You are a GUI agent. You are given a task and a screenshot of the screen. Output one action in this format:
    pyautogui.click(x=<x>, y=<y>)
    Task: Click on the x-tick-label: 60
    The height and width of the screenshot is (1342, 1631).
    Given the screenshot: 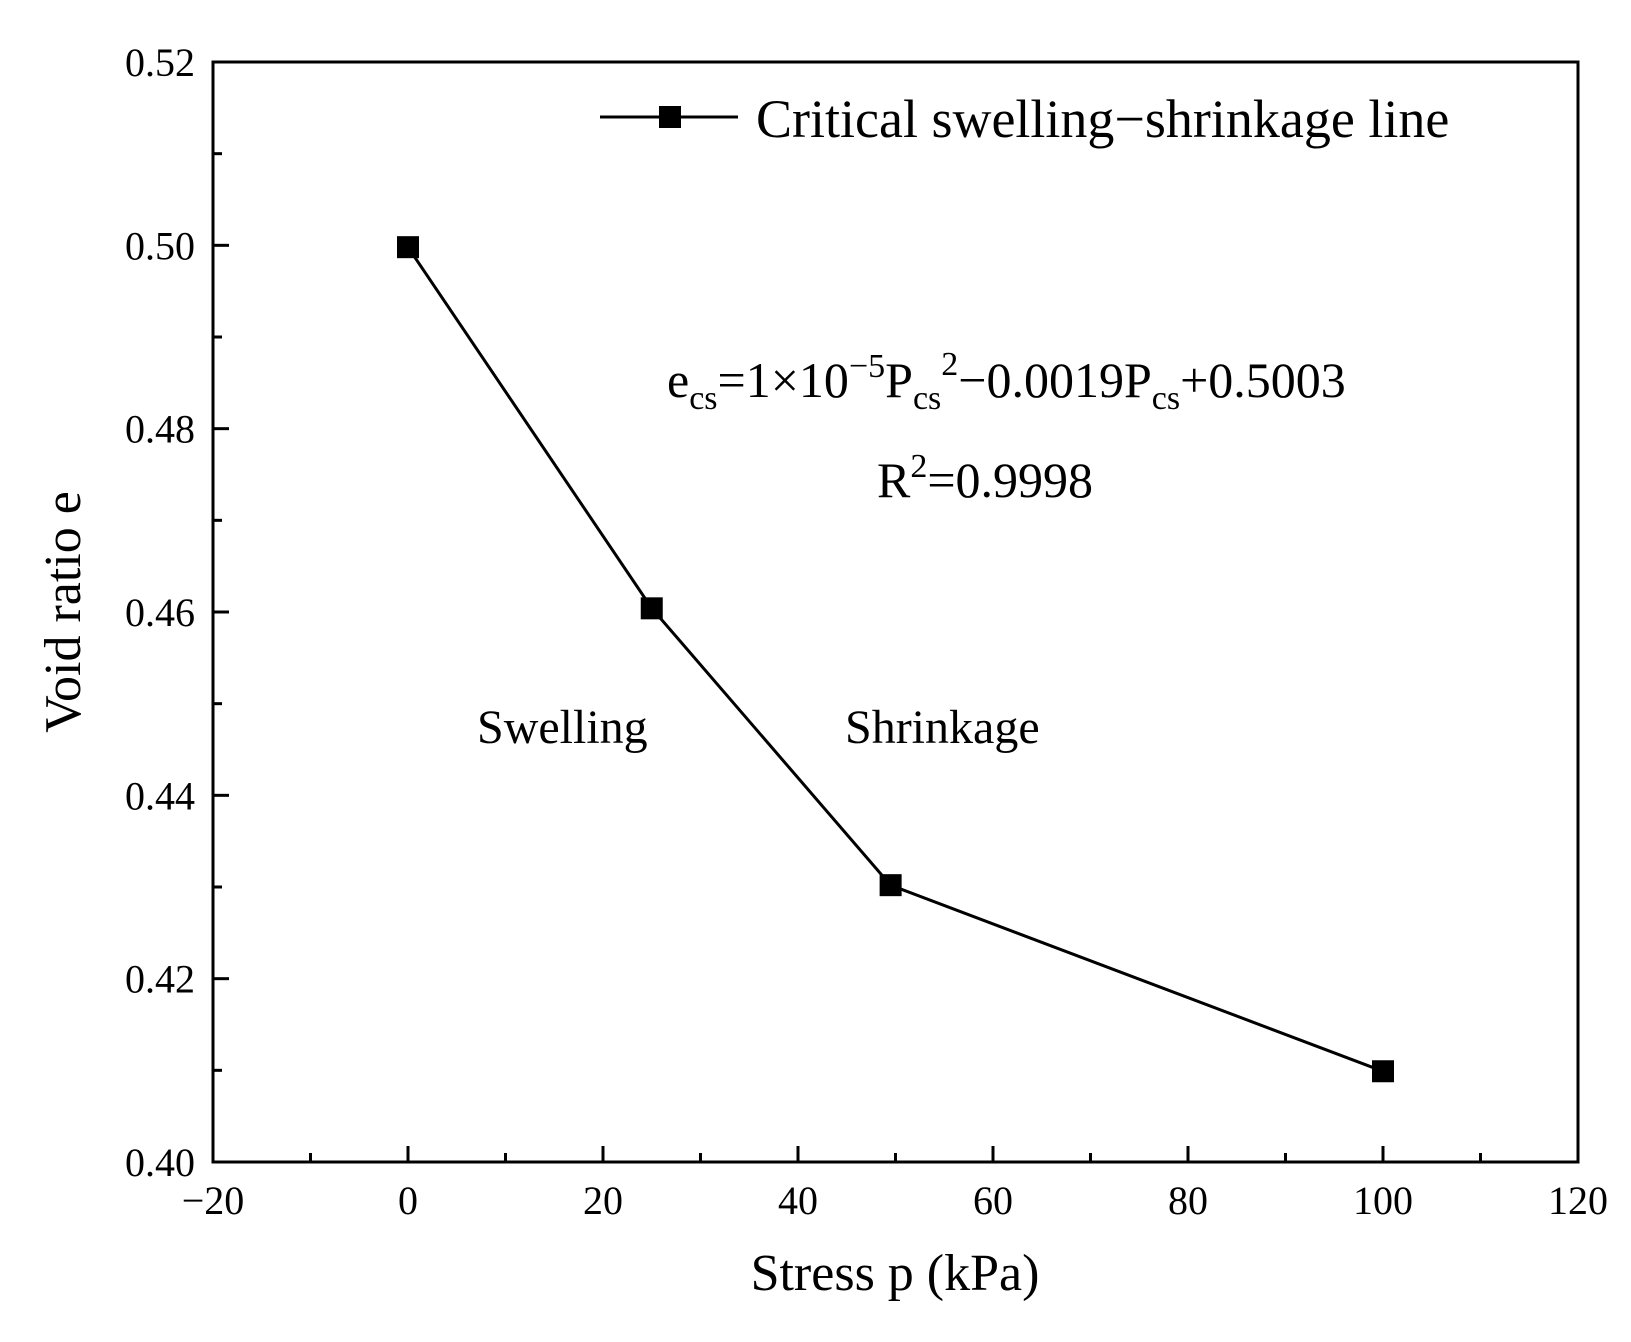 What is the action you would take?
    pyautogui.click(x=993, y=1200)
    